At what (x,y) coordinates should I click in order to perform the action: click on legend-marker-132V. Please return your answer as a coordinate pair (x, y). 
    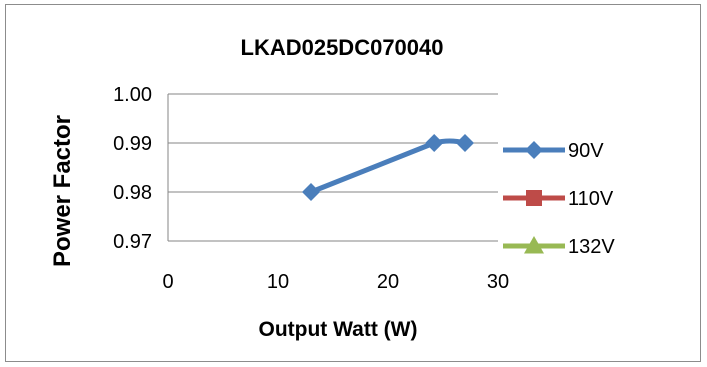
    Looking at the image, I should click on (534, 245).